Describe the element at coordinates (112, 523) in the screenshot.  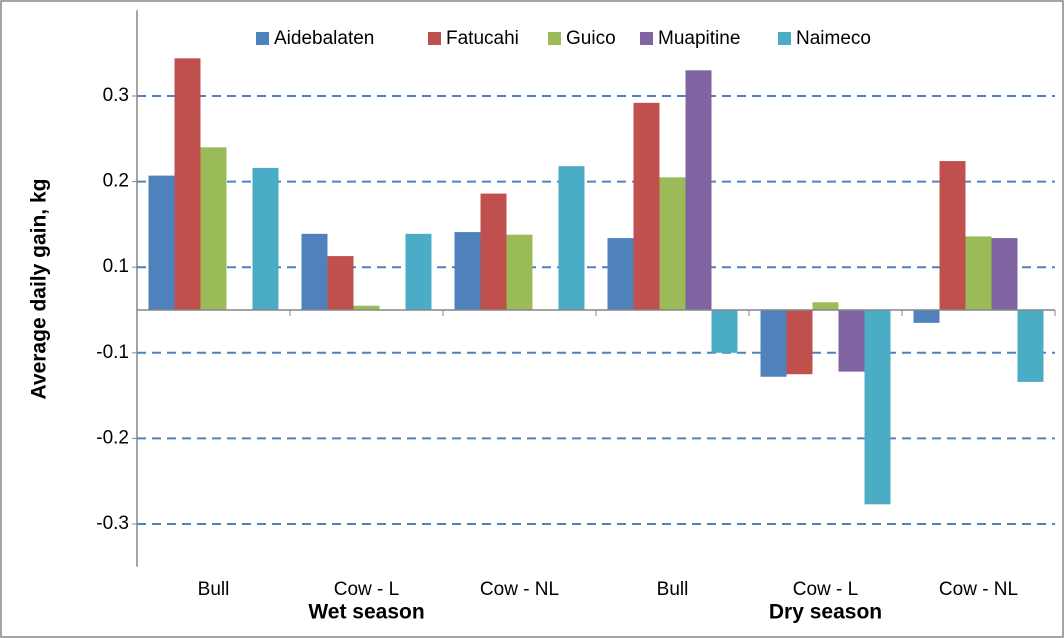
I see `y-tick-label: -0.3` at that location.